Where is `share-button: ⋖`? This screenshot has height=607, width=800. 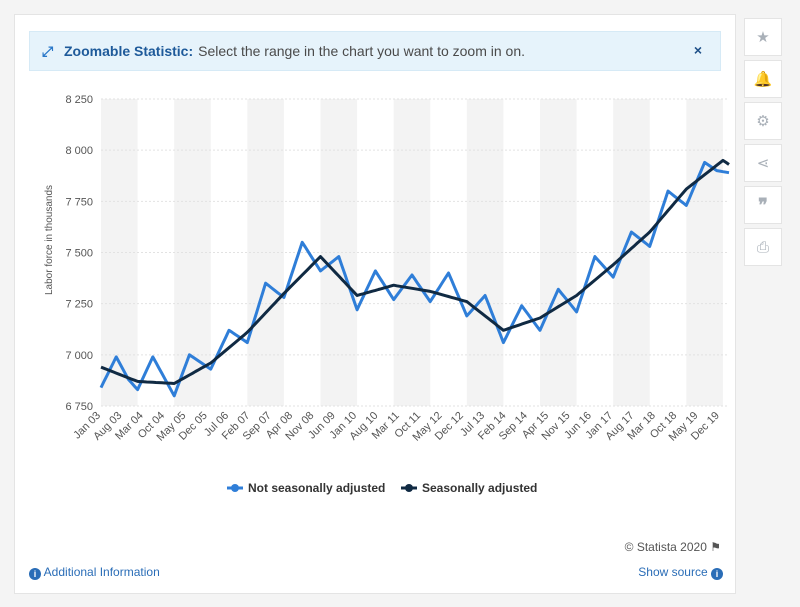
share-button: ⋖ is located at coordinates (763, 163).